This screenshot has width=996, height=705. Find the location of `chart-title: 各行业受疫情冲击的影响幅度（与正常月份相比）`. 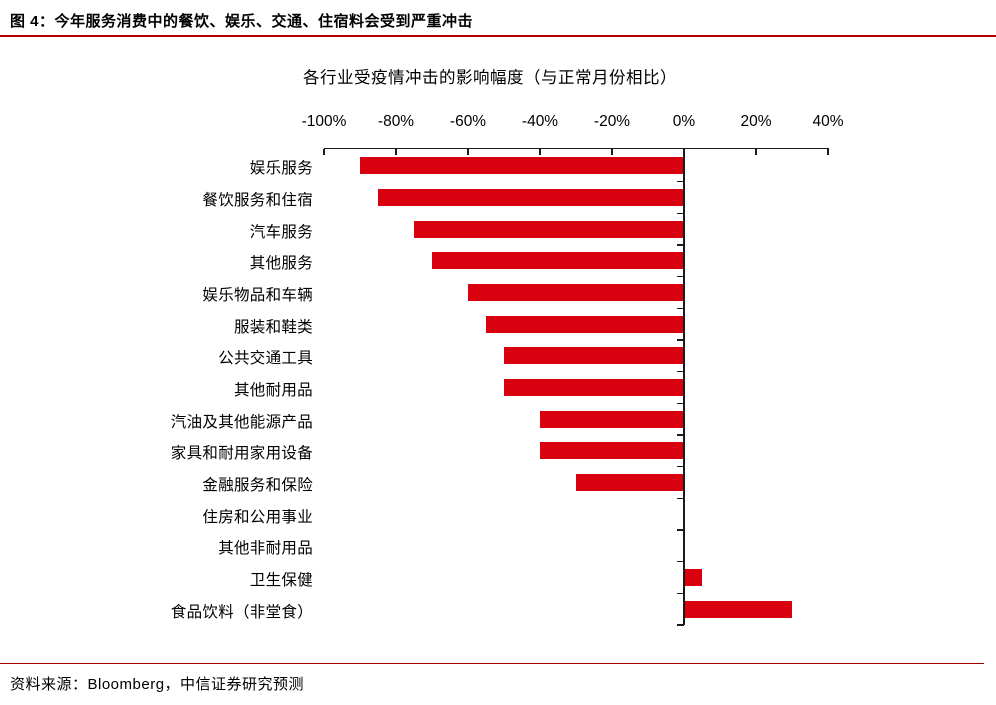

chart-title: 各行业受疫情冲击的影响幅度（与正常月份相比） is located at coordinates (490, 78).